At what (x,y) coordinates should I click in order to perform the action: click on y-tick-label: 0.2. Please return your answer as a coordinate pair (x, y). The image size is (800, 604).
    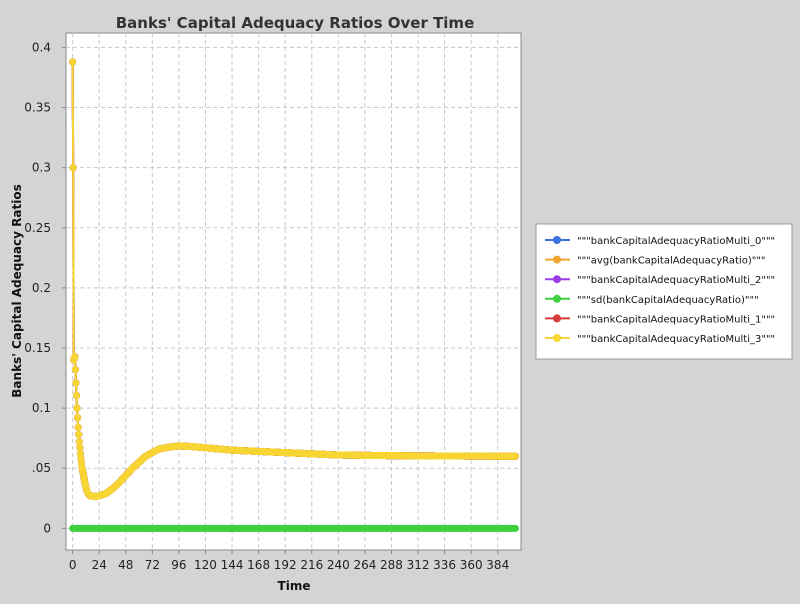
    Looking at the image, I should click on (41, 288).